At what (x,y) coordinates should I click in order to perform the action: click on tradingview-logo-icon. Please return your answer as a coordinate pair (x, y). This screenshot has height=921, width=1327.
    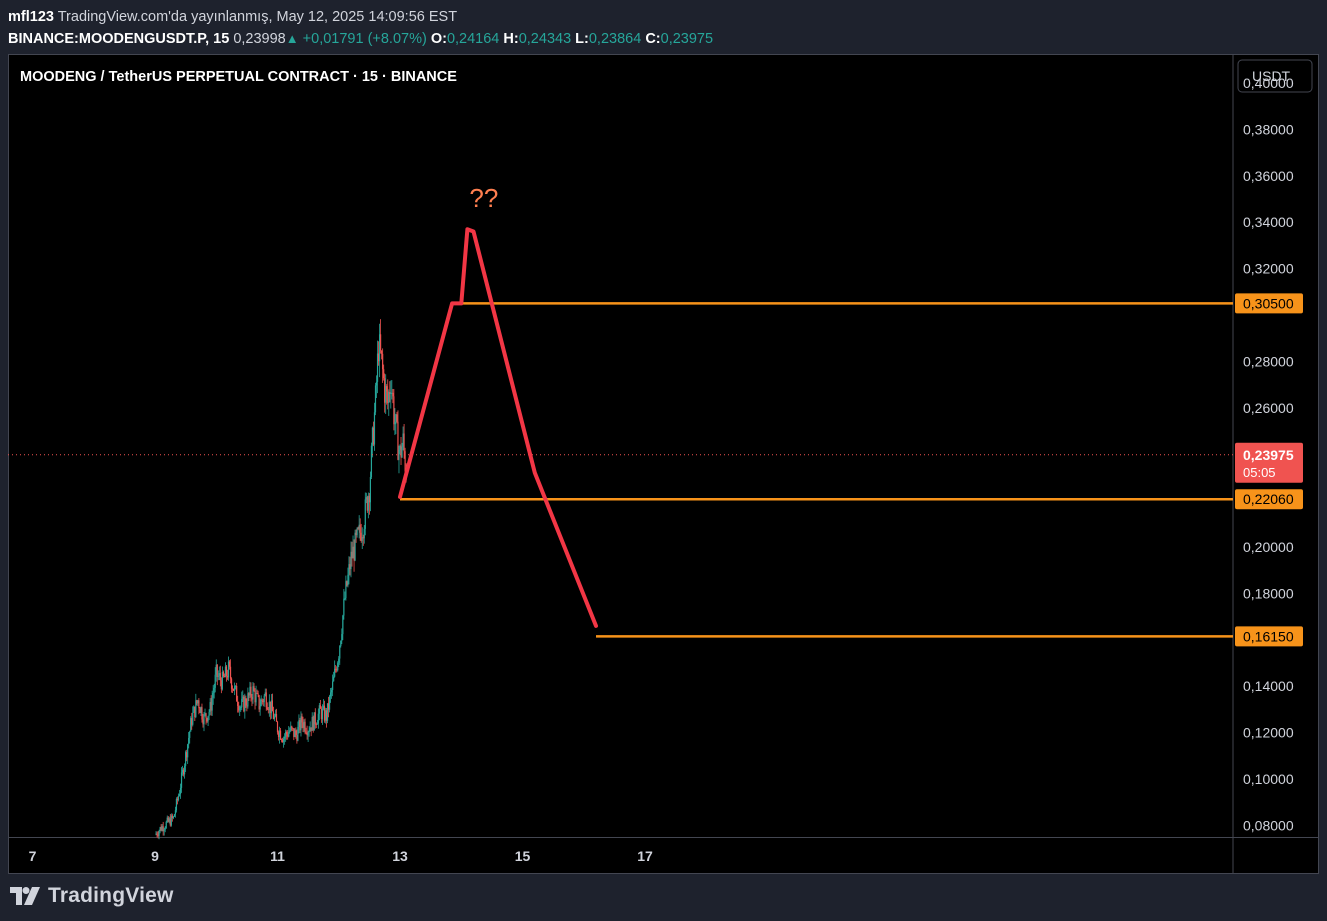
    Looking at the image, I should click on (25, 896).